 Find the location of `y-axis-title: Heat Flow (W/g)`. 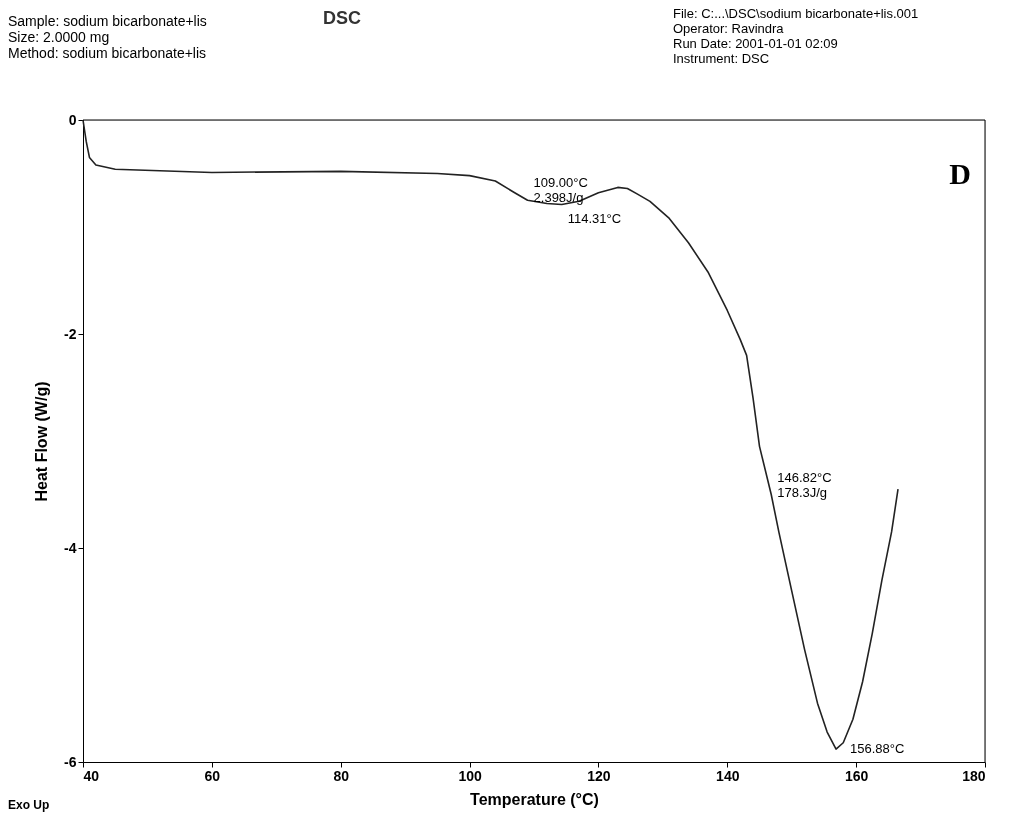

y-axis-title: Heat Flow (W/g) is located at coordinates (42, 441).